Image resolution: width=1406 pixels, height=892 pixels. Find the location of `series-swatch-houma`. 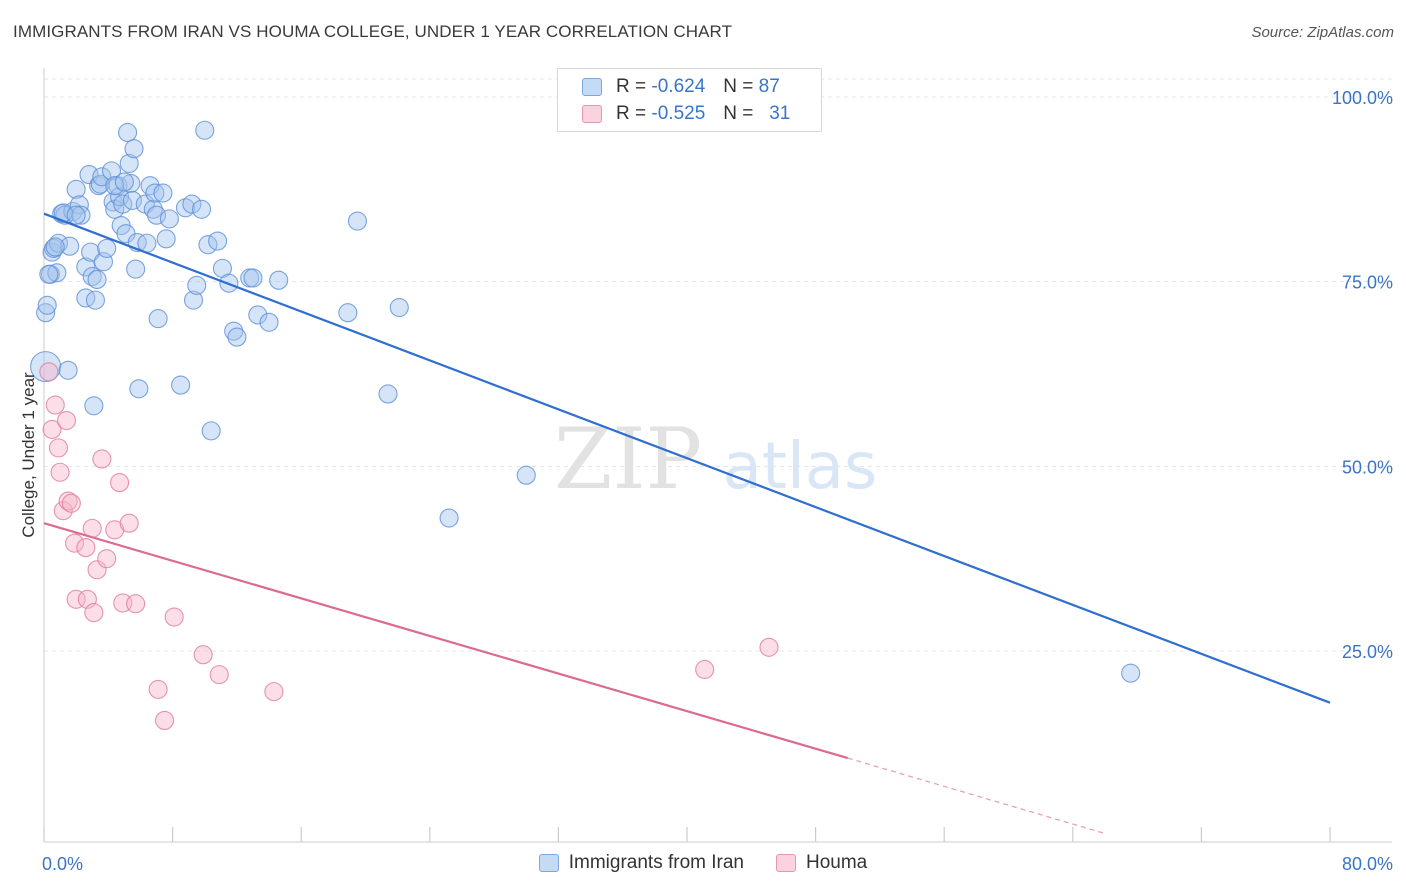

series-swatch-houma is located at coordinates (786, 863).